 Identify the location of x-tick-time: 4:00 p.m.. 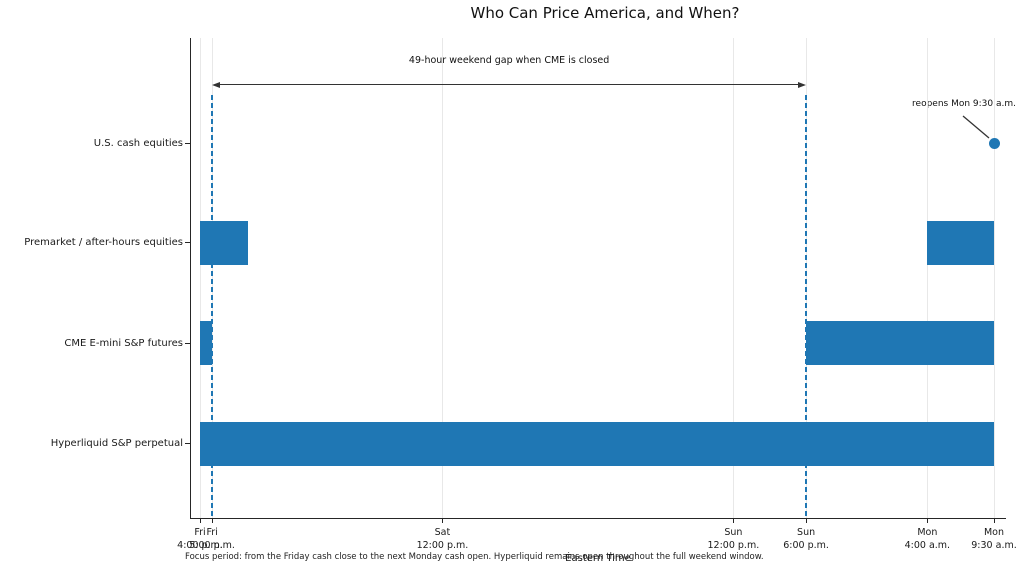
(200, 545).